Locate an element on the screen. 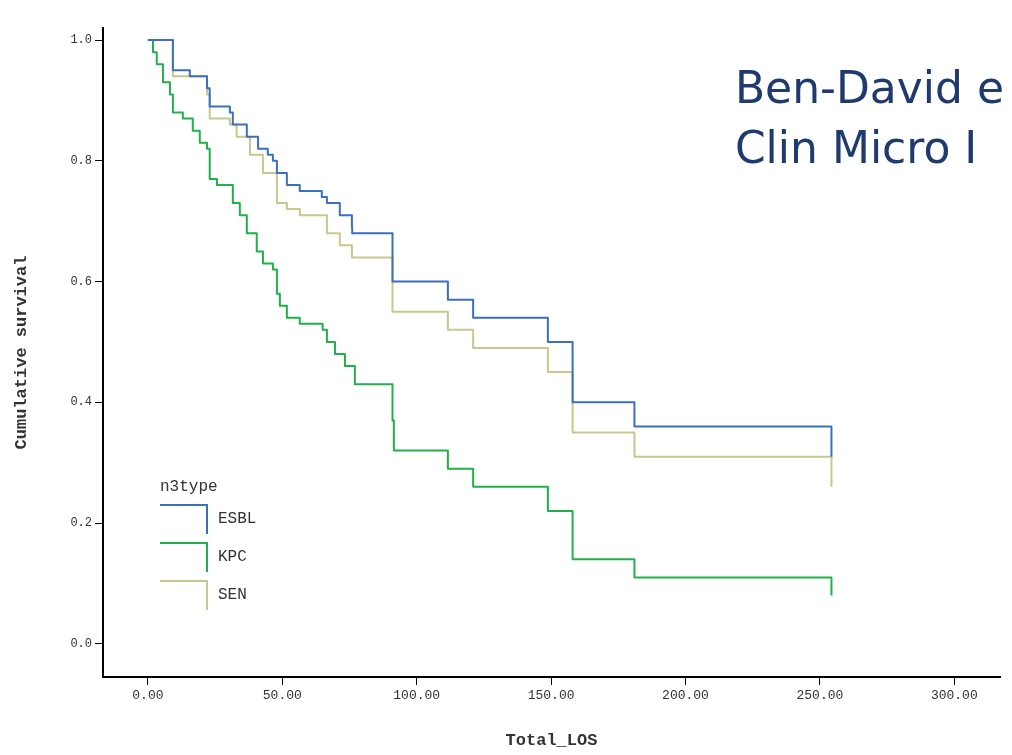 The height and width of the screenshot is (755, 1012). y-tick-label: 0.4 is located at coordinates (81, 402).